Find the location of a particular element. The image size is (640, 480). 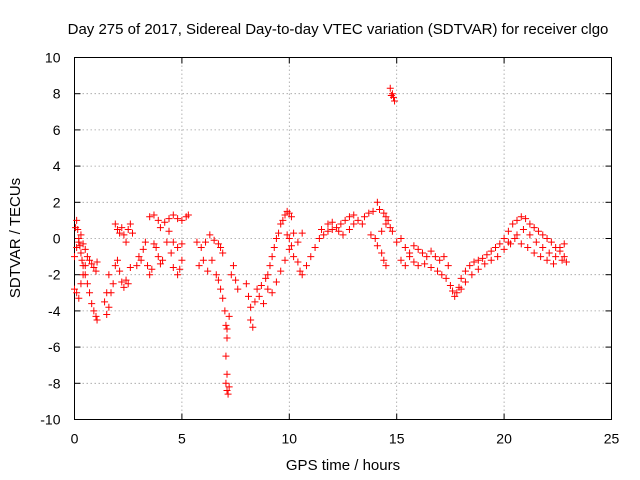

y-tick-label: -10 is located at coordinates (50, 420).